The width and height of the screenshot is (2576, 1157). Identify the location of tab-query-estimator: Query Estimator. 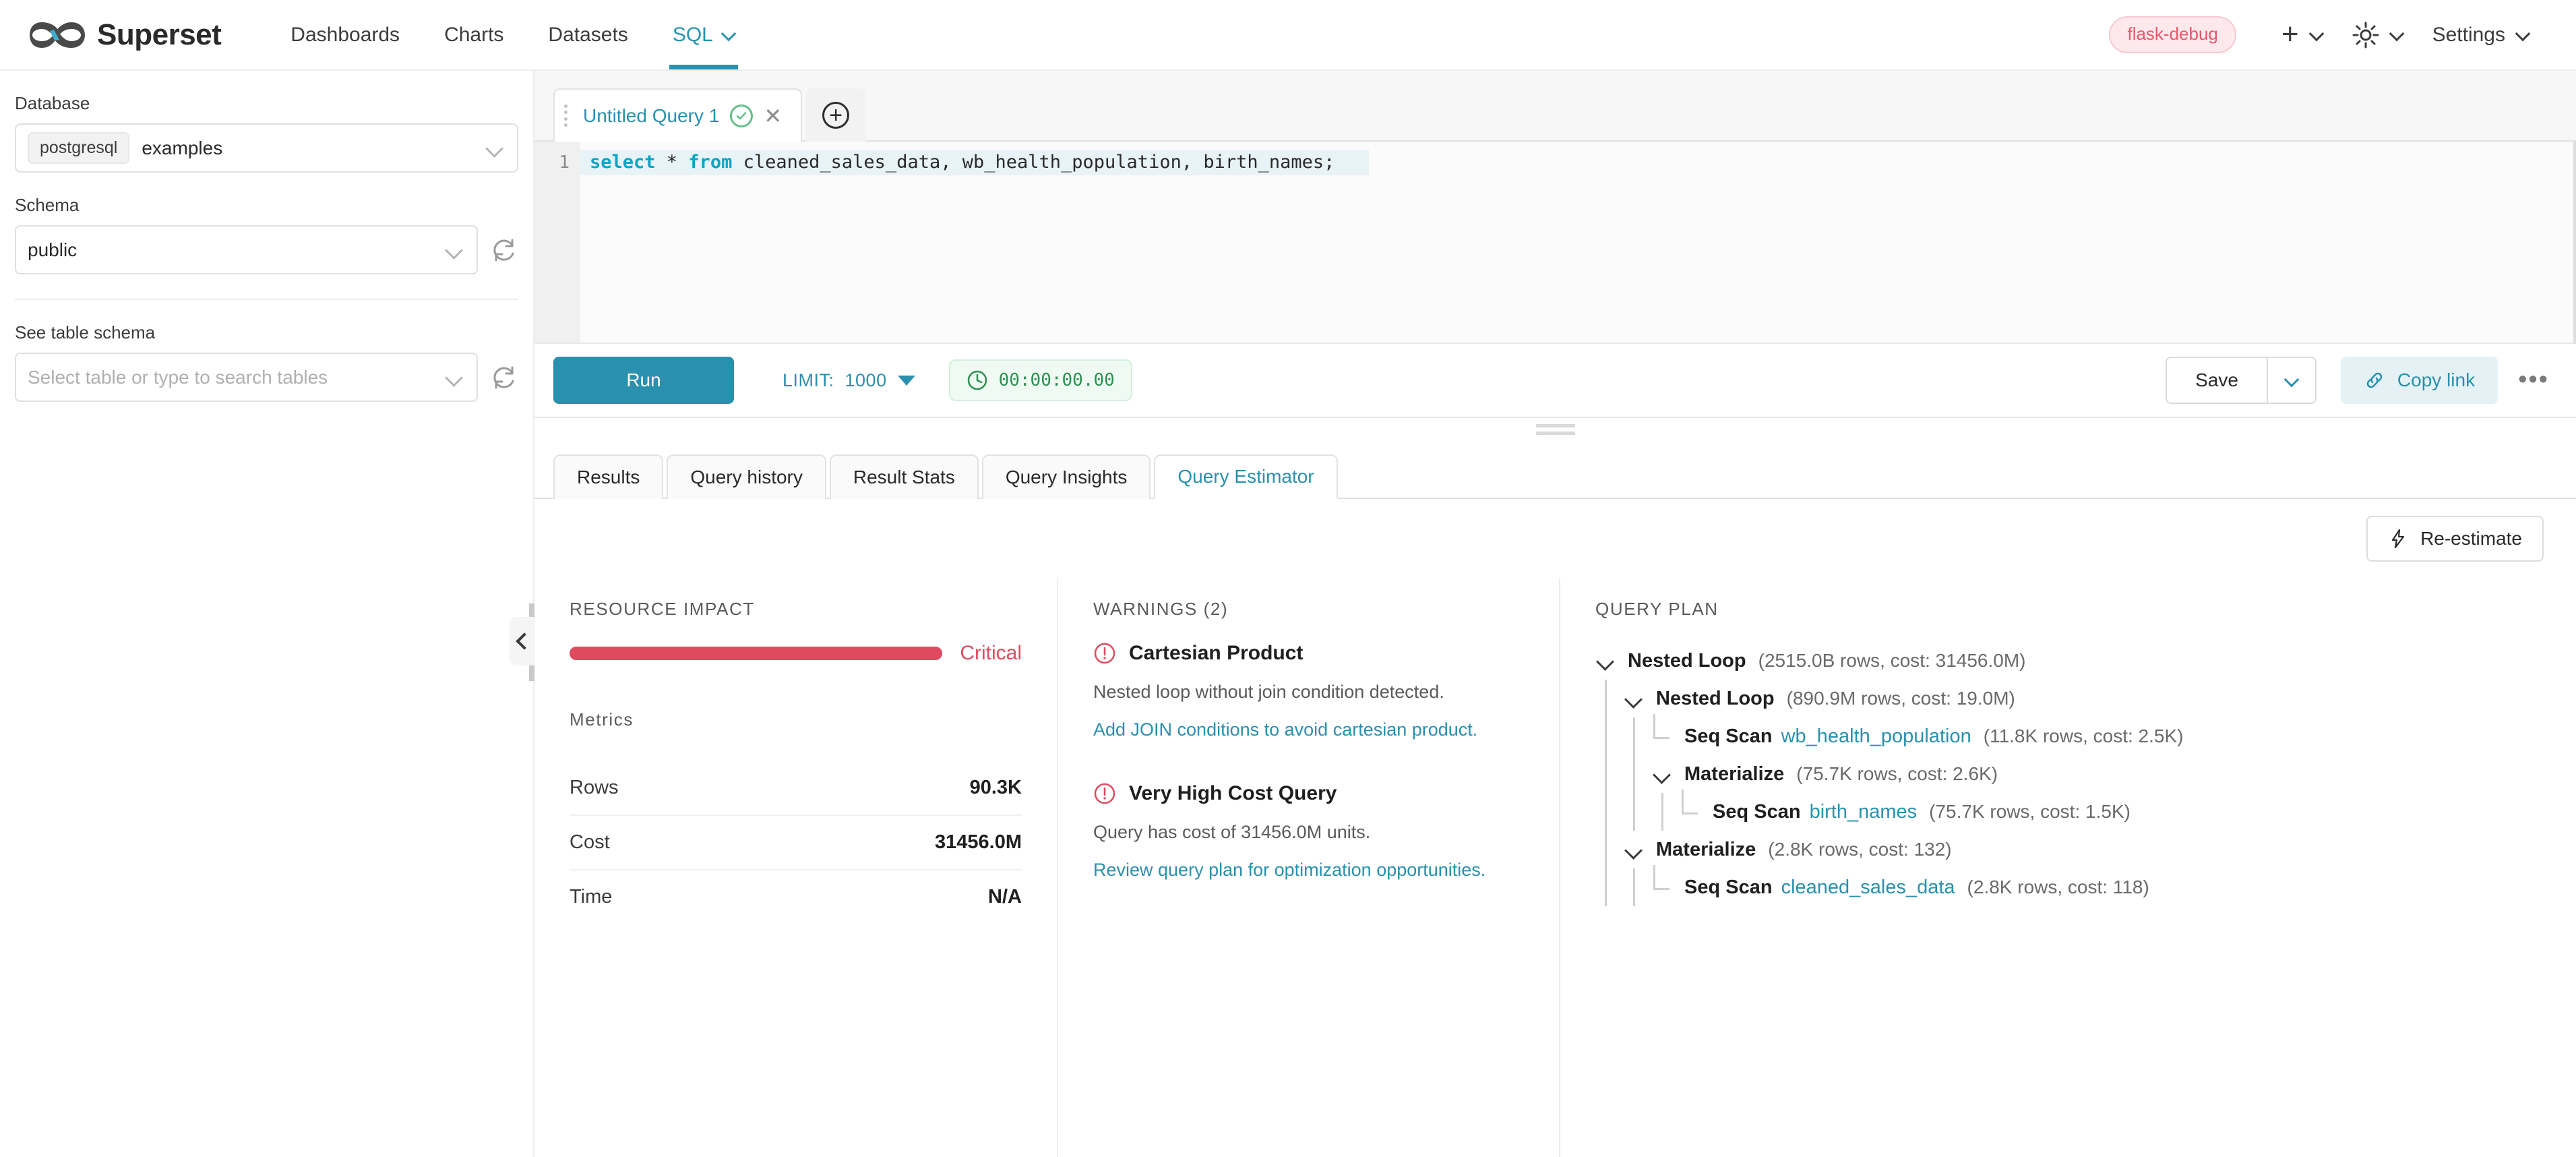
(1246, 476).